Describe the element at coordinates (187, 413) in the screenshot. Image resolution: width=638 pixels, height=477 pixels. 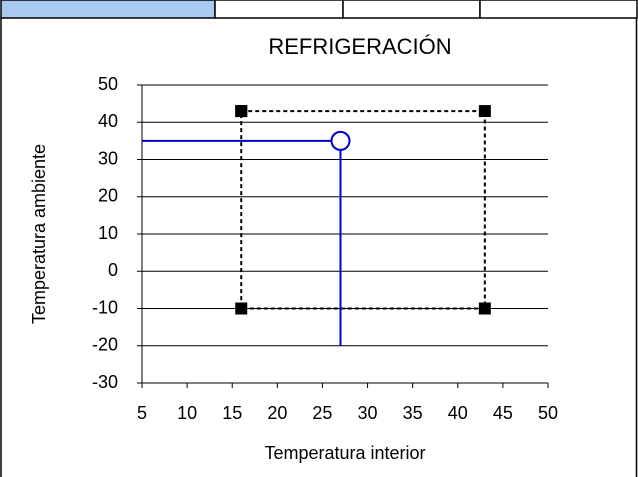
I see `x-tick-label: 10` at that location.